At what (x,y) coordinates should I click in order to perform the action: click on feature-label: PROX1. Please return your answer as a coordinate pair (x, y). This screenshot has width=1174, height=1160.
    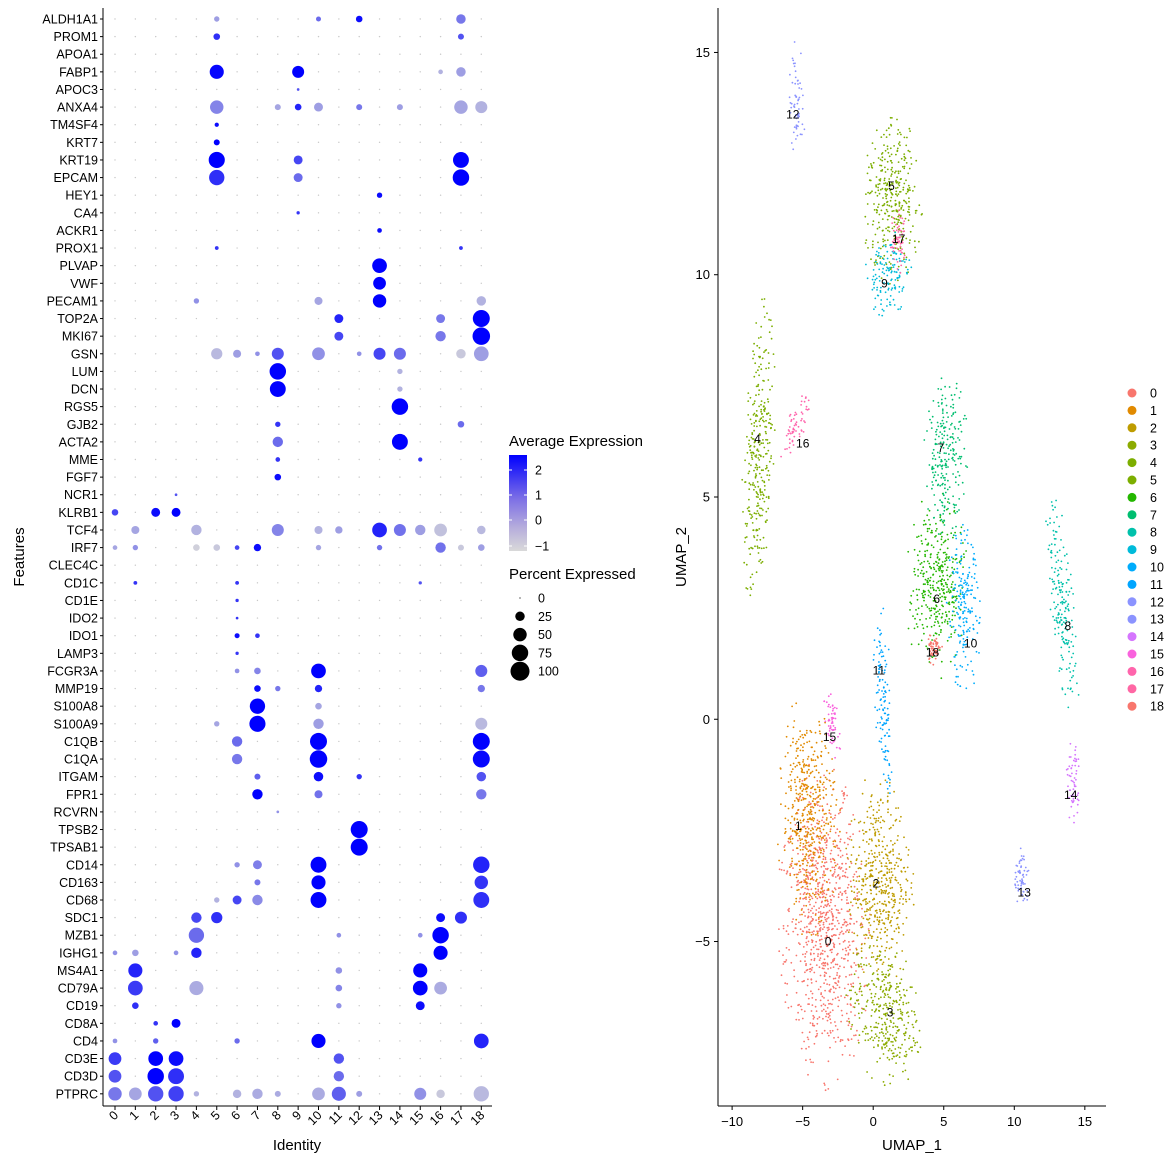
    Looking at the image, I should click on (77, 249).